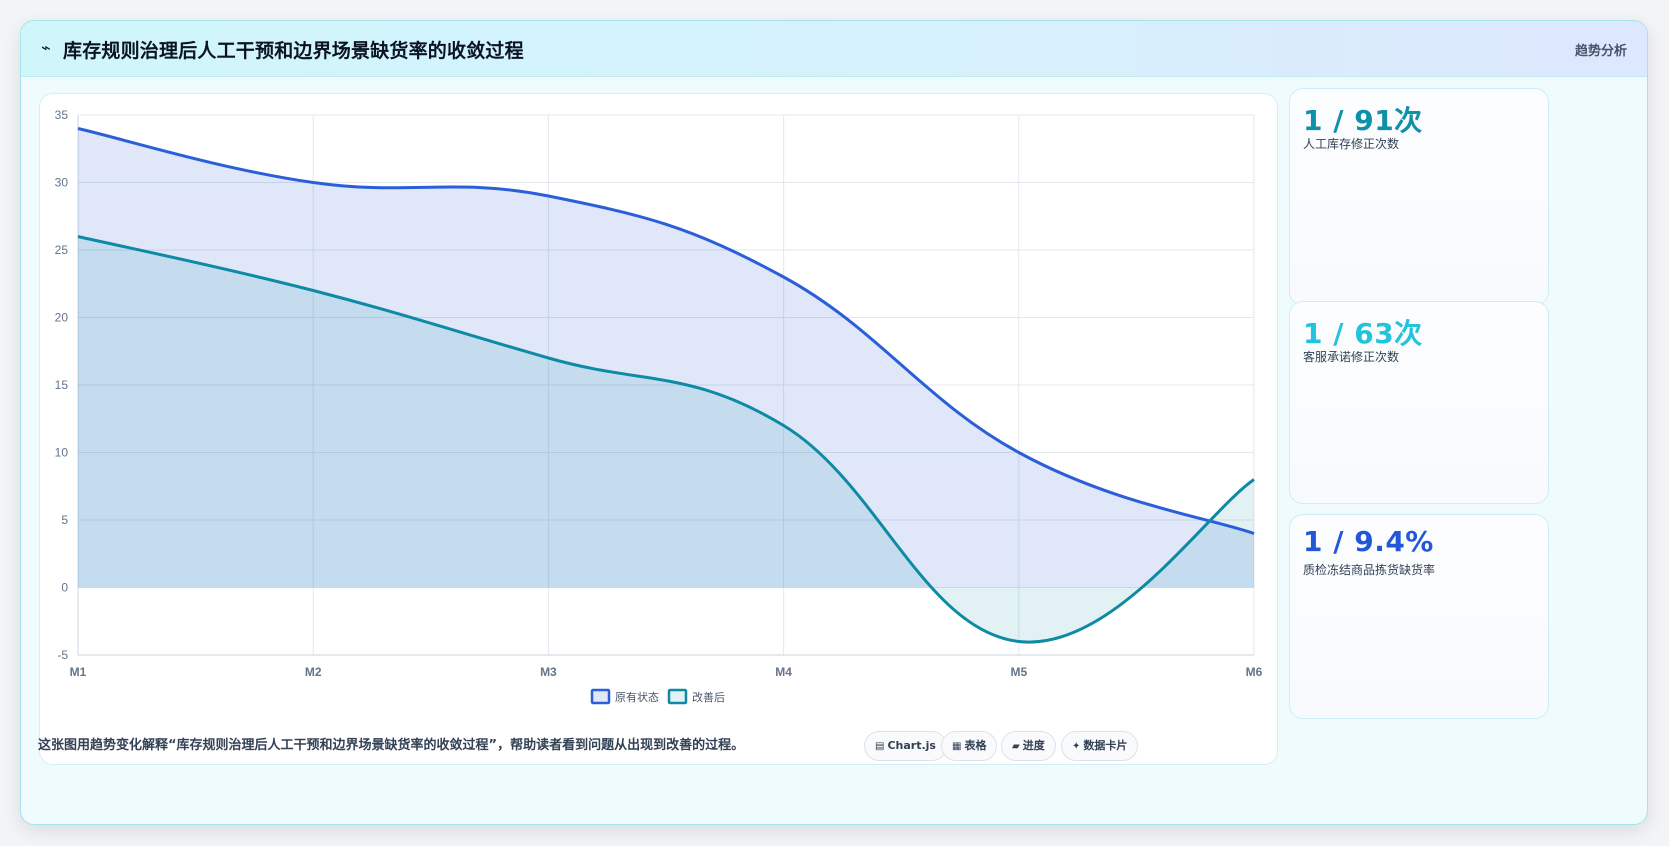  I want to click on chip-table: ▦ 表格, so click(969, 746).